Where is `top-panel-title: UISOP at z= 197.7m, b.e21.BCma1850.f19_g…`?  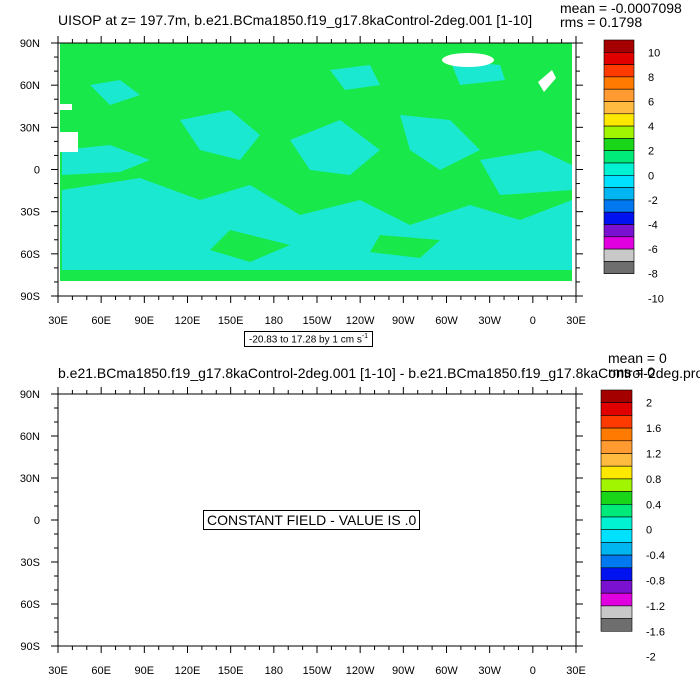
top-panel-title: UISOP at z= 197.7m, b.e21.BCma1850.f19_g… is located at coordinates (295, 20).